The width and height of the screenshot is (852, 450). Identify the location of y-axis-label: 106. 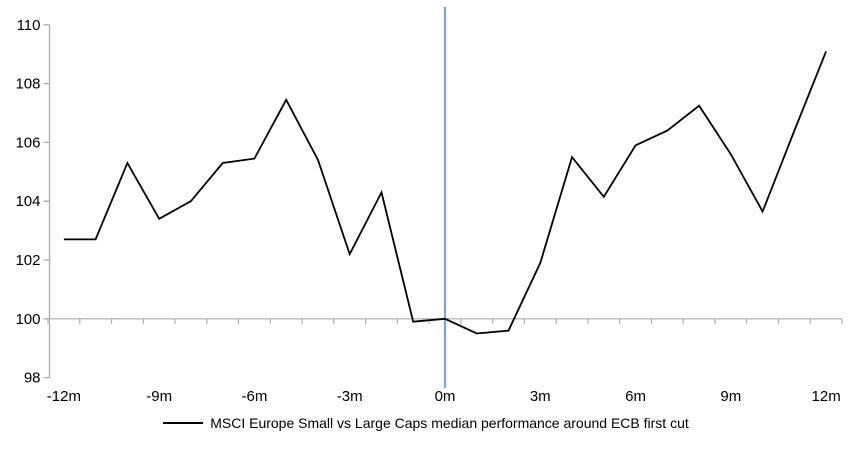
(27, 142).